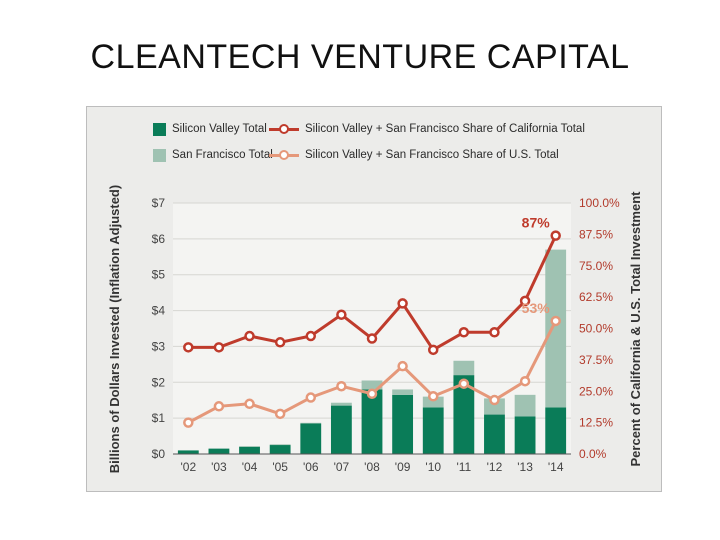  Describe the element at coordinates (599, 203) in the screenshot. I see `y2-tick-label: 100.0%` at that location.